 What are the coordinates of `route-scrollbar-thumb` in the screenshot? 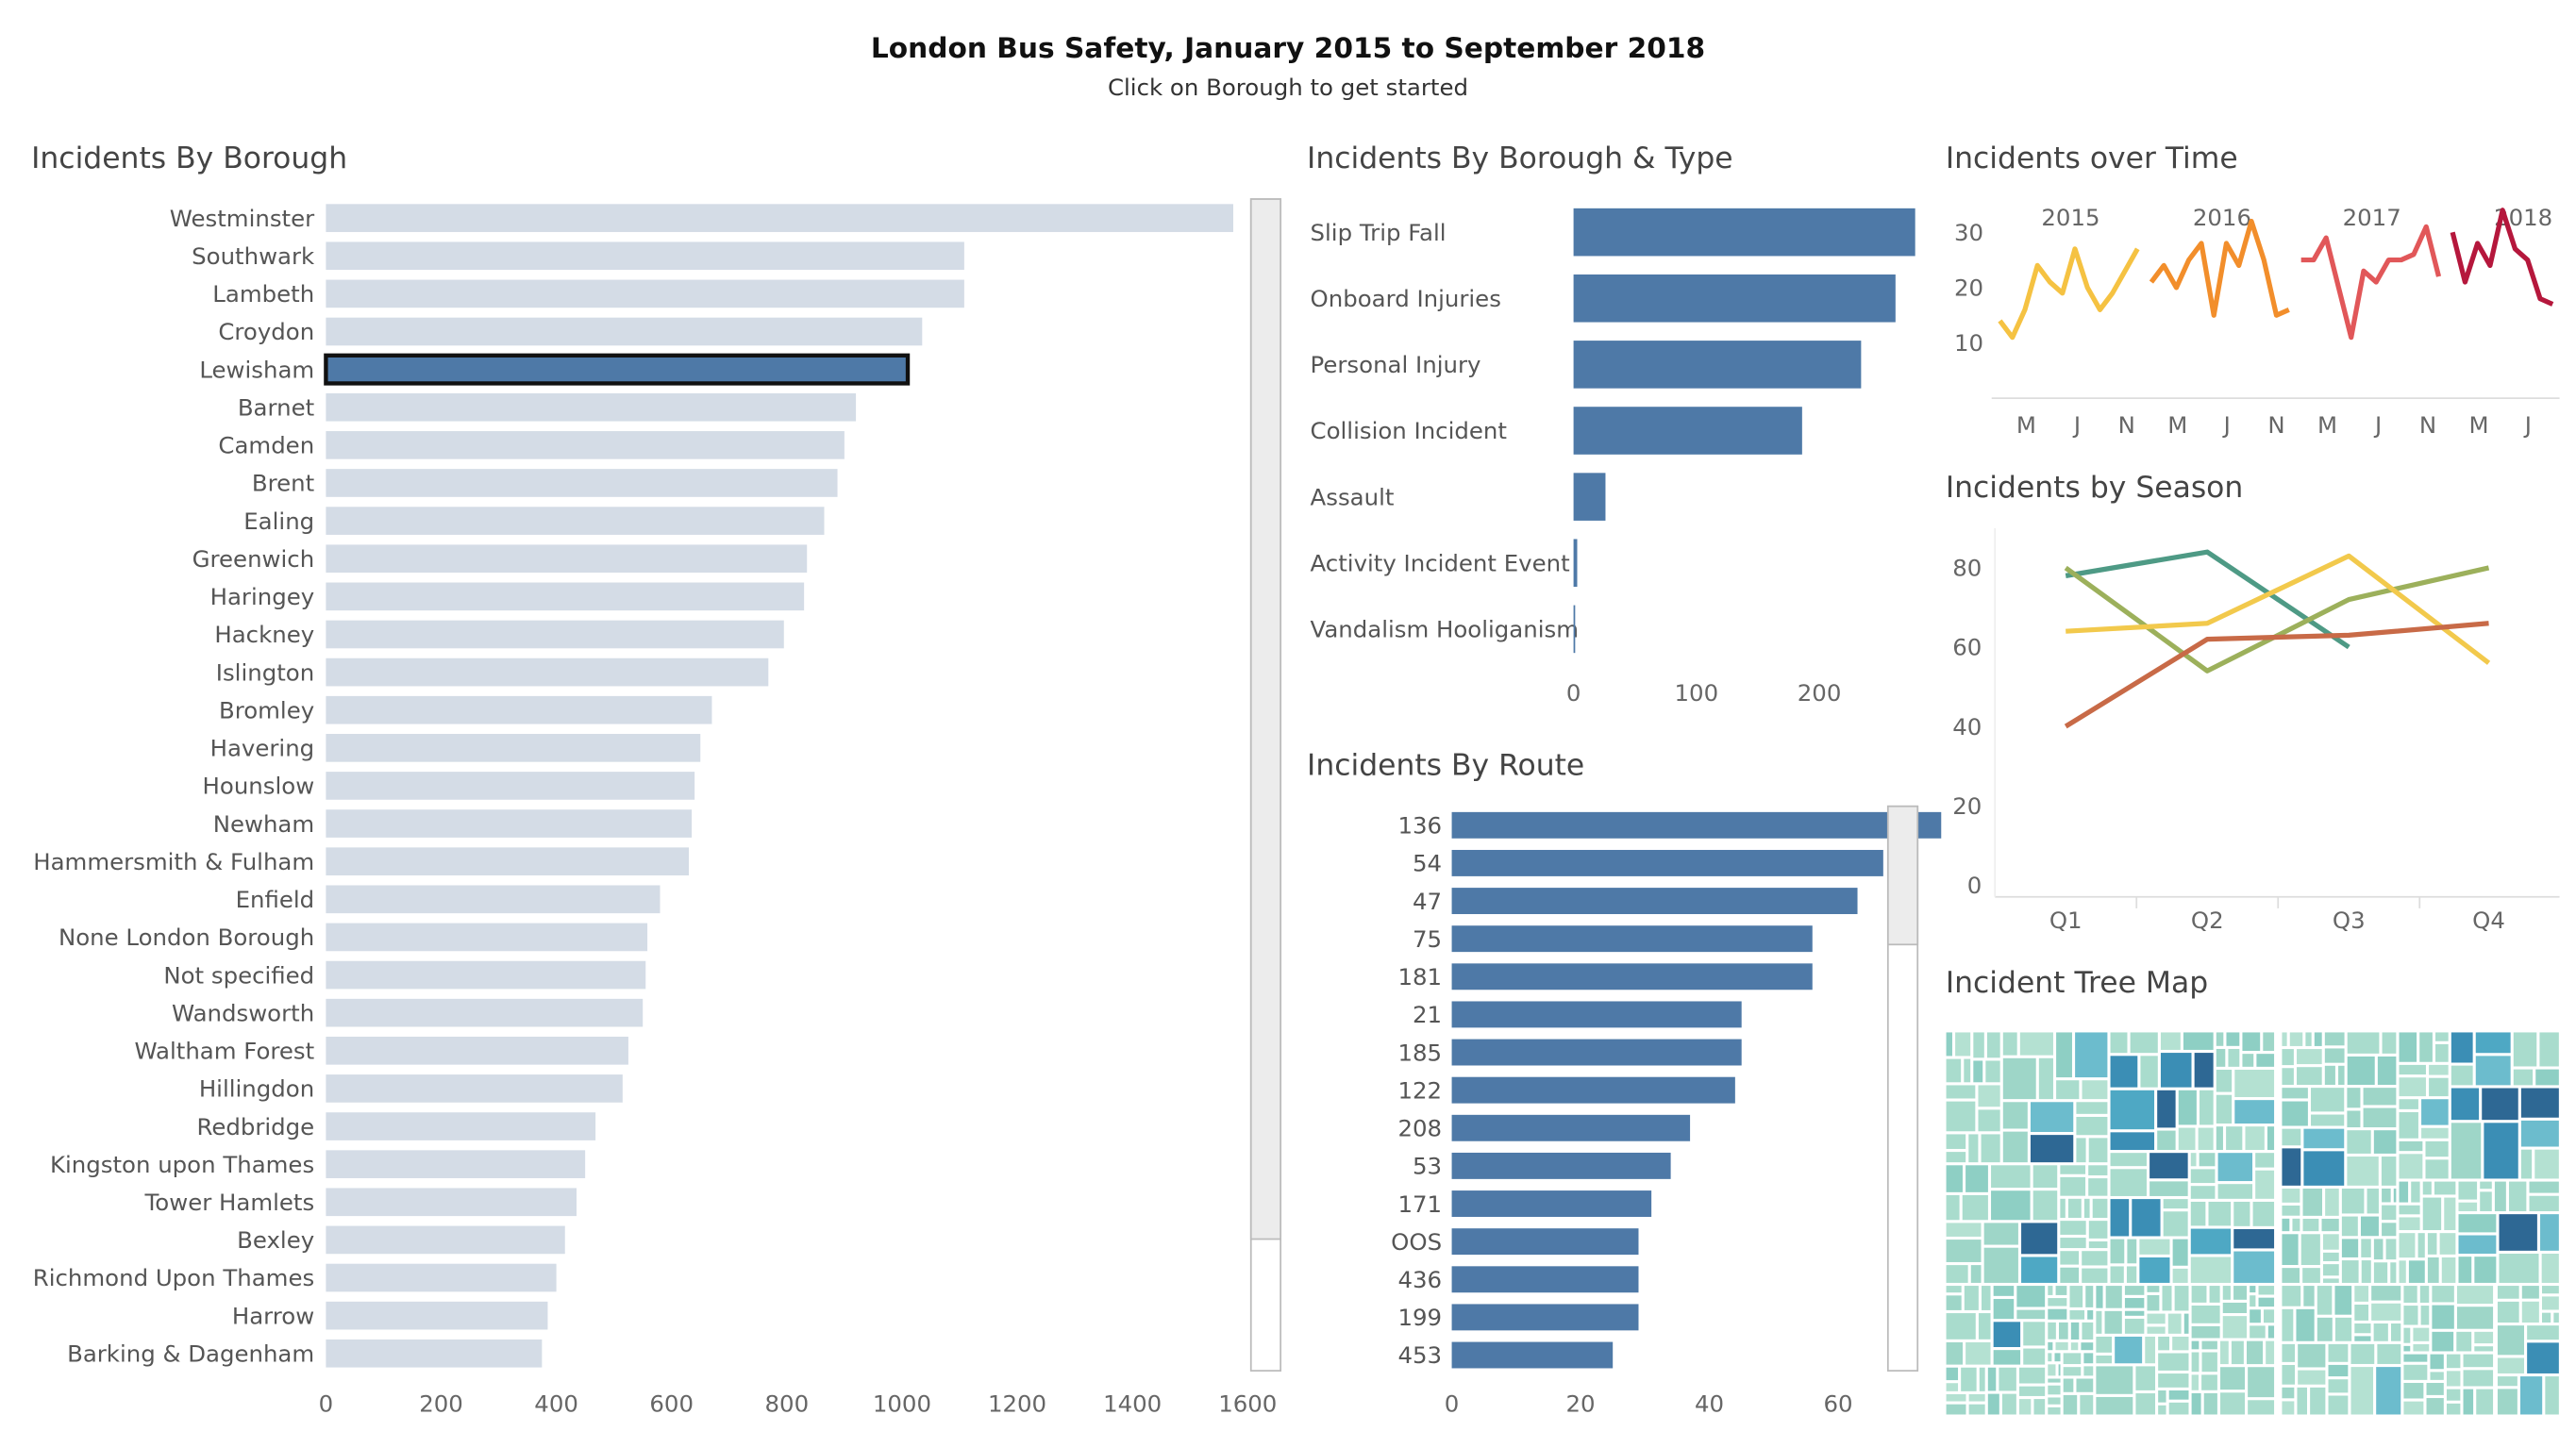 It's located at (1902, 875).